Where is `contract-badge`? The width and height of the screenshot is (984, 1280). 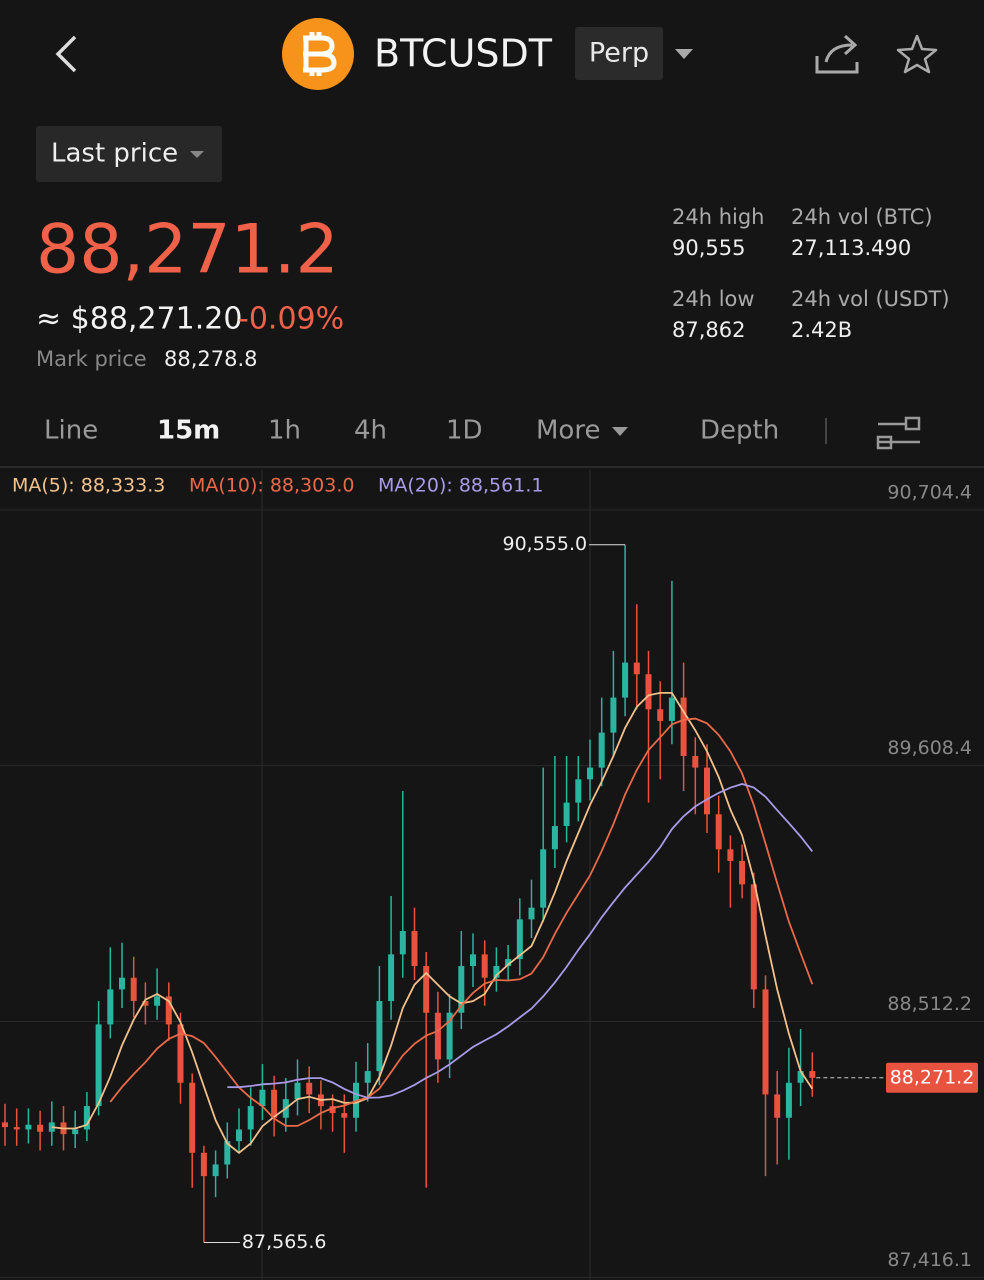 contract-badge is located at coordinates (619, 53).